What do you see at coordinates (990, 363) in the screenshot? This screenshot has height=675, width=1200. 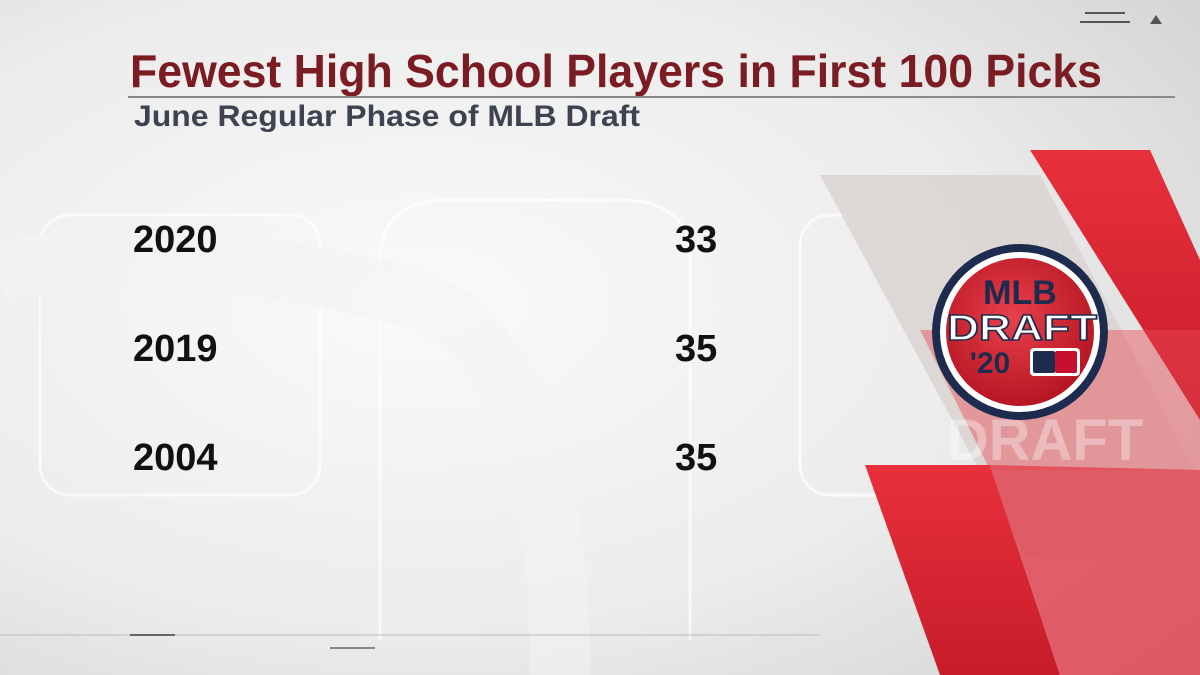 I see `logo-year: '20` at bounding box center [990, 363].